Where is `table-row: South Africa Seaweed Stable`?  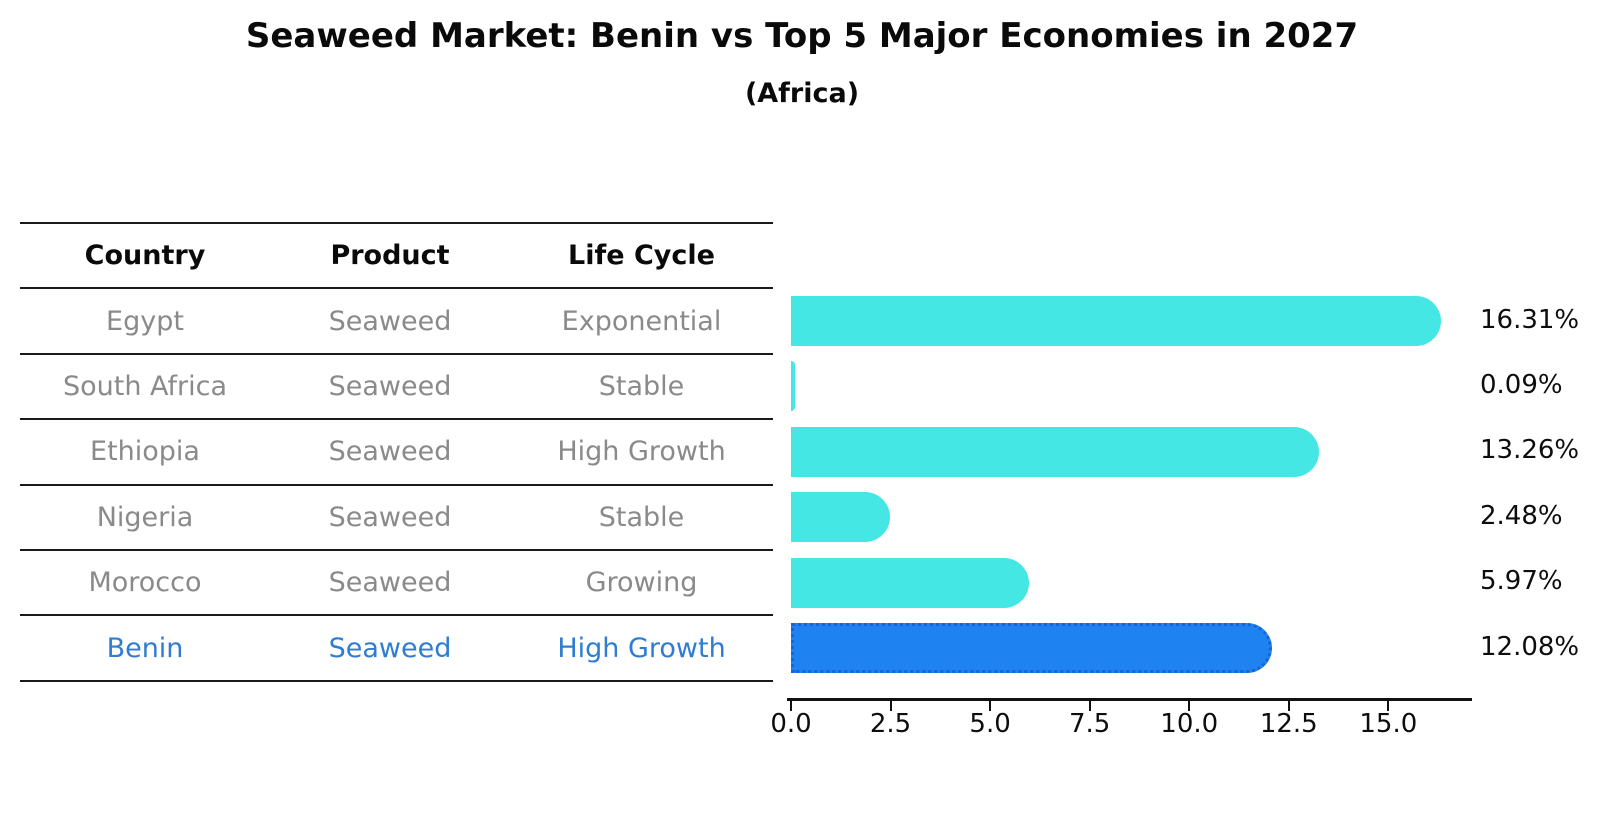 table-row: South Africa Seaweed Stable is located at coordinates (396, 388).